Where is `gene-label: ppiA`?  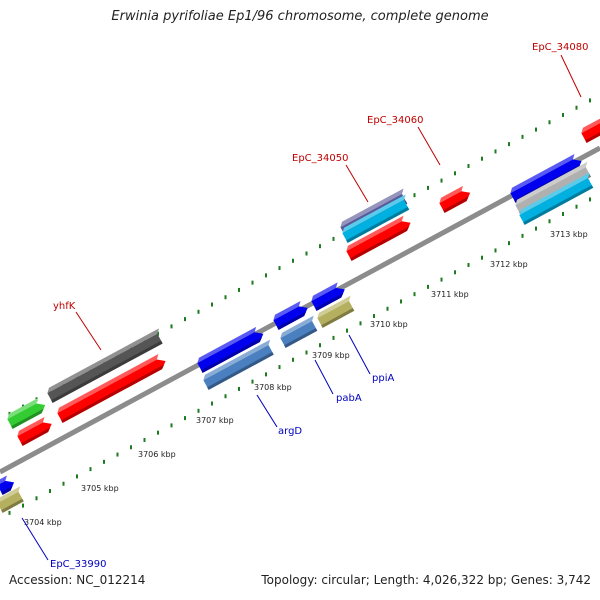
gene-label: ppiA is located at coordinates (383, 378).